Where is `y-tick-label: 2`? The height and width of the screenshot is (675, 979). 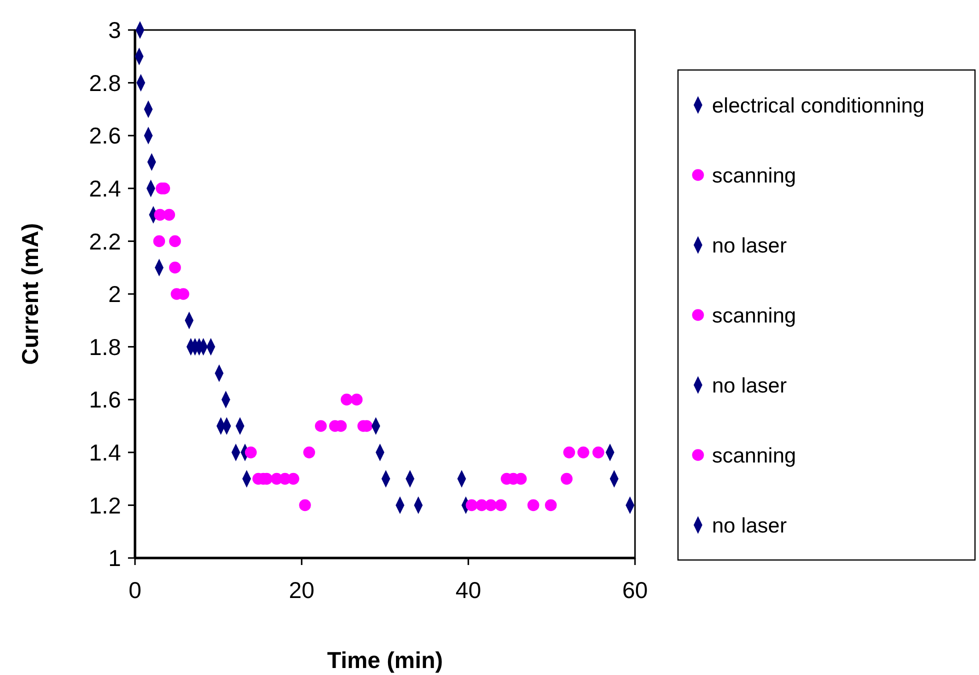
y-tick-label: 2 is located at coordinates (114, 294).